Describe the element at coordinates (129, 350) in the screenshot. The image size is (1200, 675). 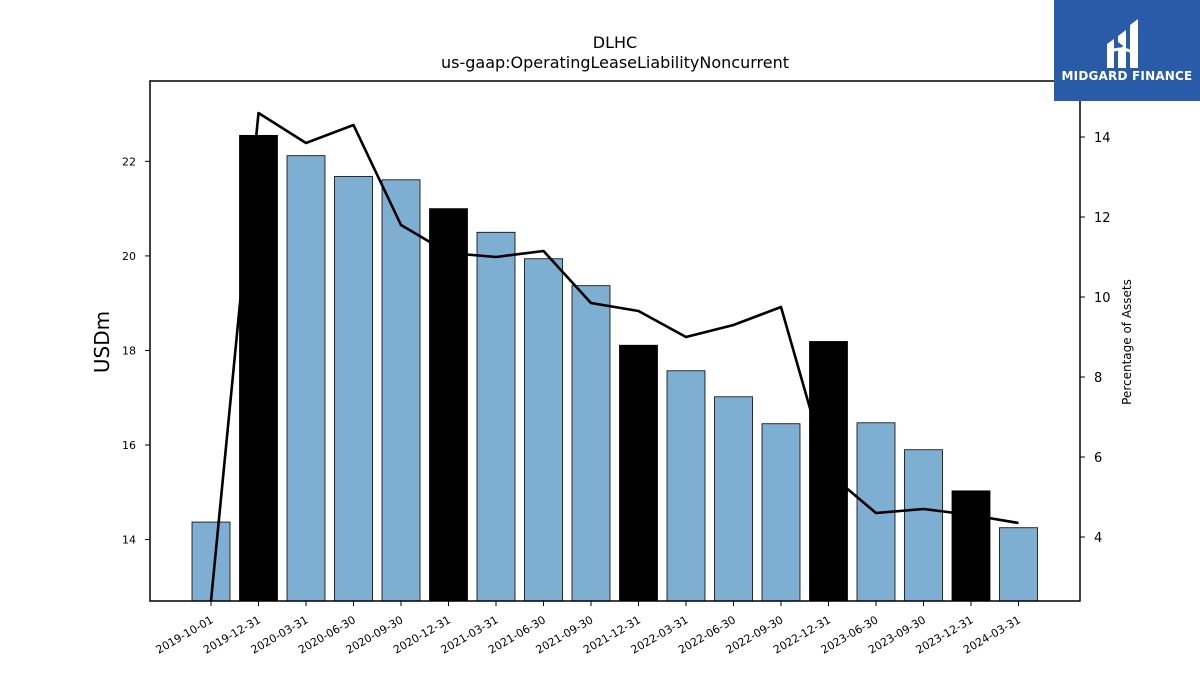
I see `y-tick-label-left: 18` at that location.